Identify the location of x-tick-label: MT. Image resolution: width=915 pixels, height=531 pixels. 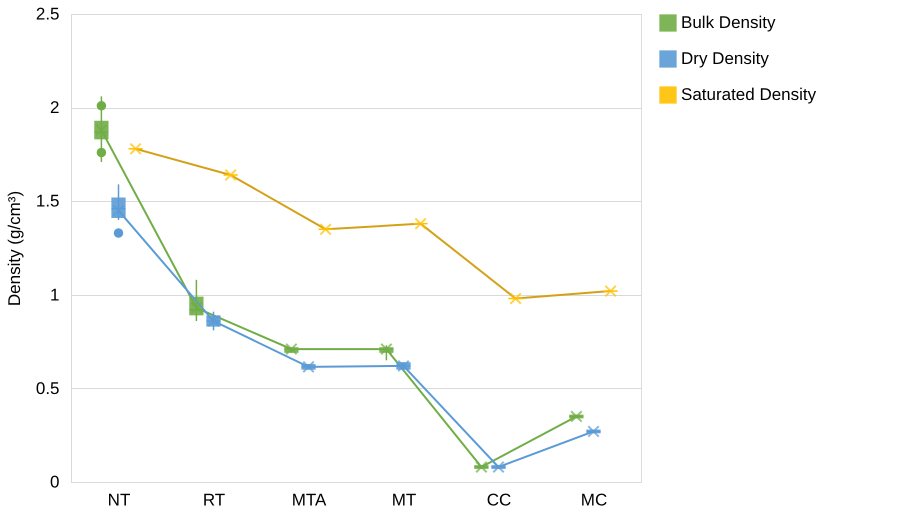
(404, 500).